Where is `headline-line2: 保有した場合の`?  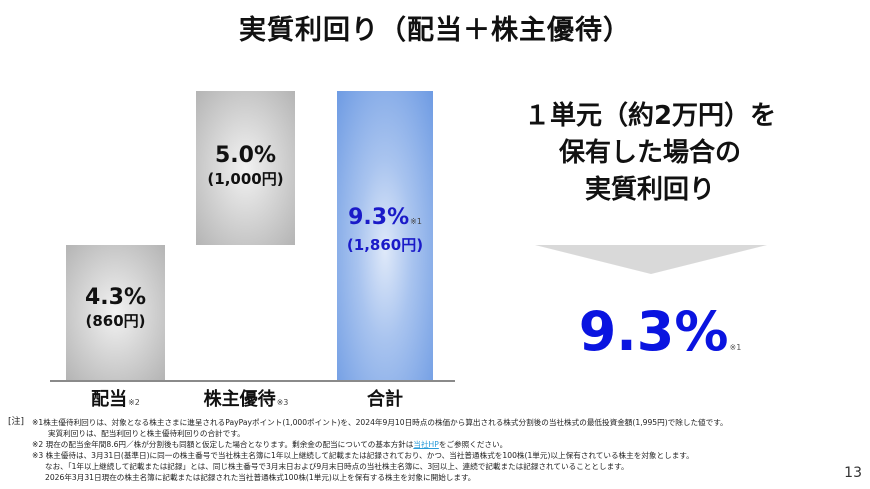 headline-line2: 保有した場合の is located at coordinates (649, 153).